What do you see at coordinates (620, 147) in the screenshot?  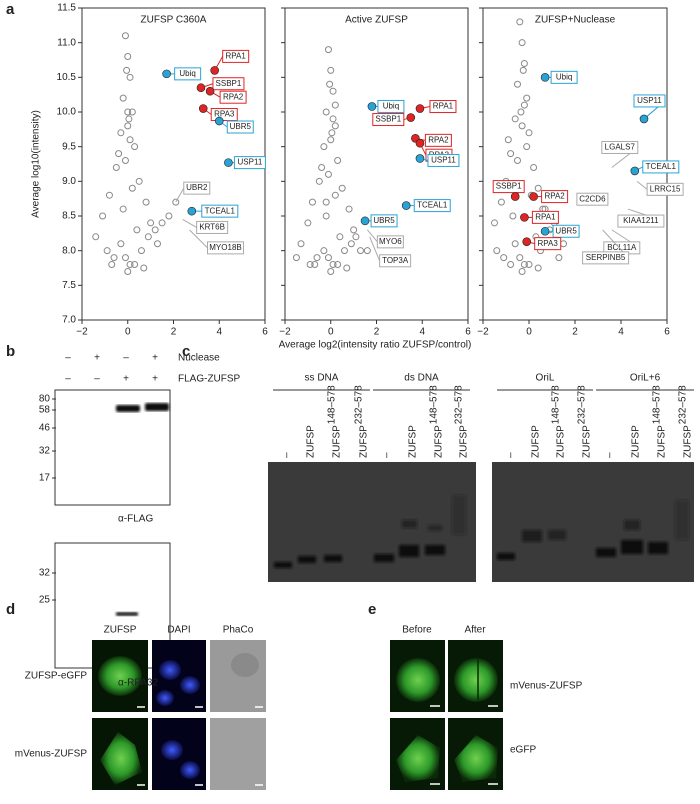 I see `point-label: LGALS7` at bounding box center [620, 147].